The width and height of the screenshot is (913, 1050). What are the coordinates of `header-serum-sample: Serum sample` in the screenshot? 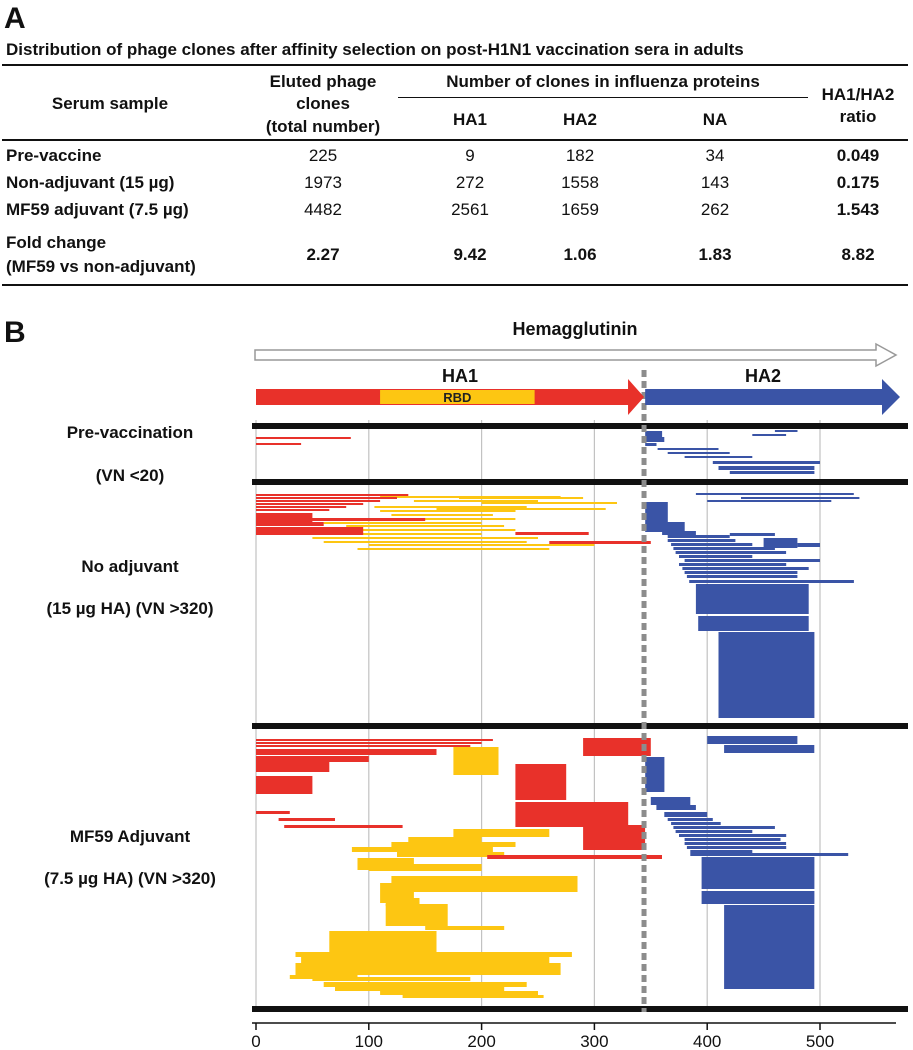 It's located at (110, 103).